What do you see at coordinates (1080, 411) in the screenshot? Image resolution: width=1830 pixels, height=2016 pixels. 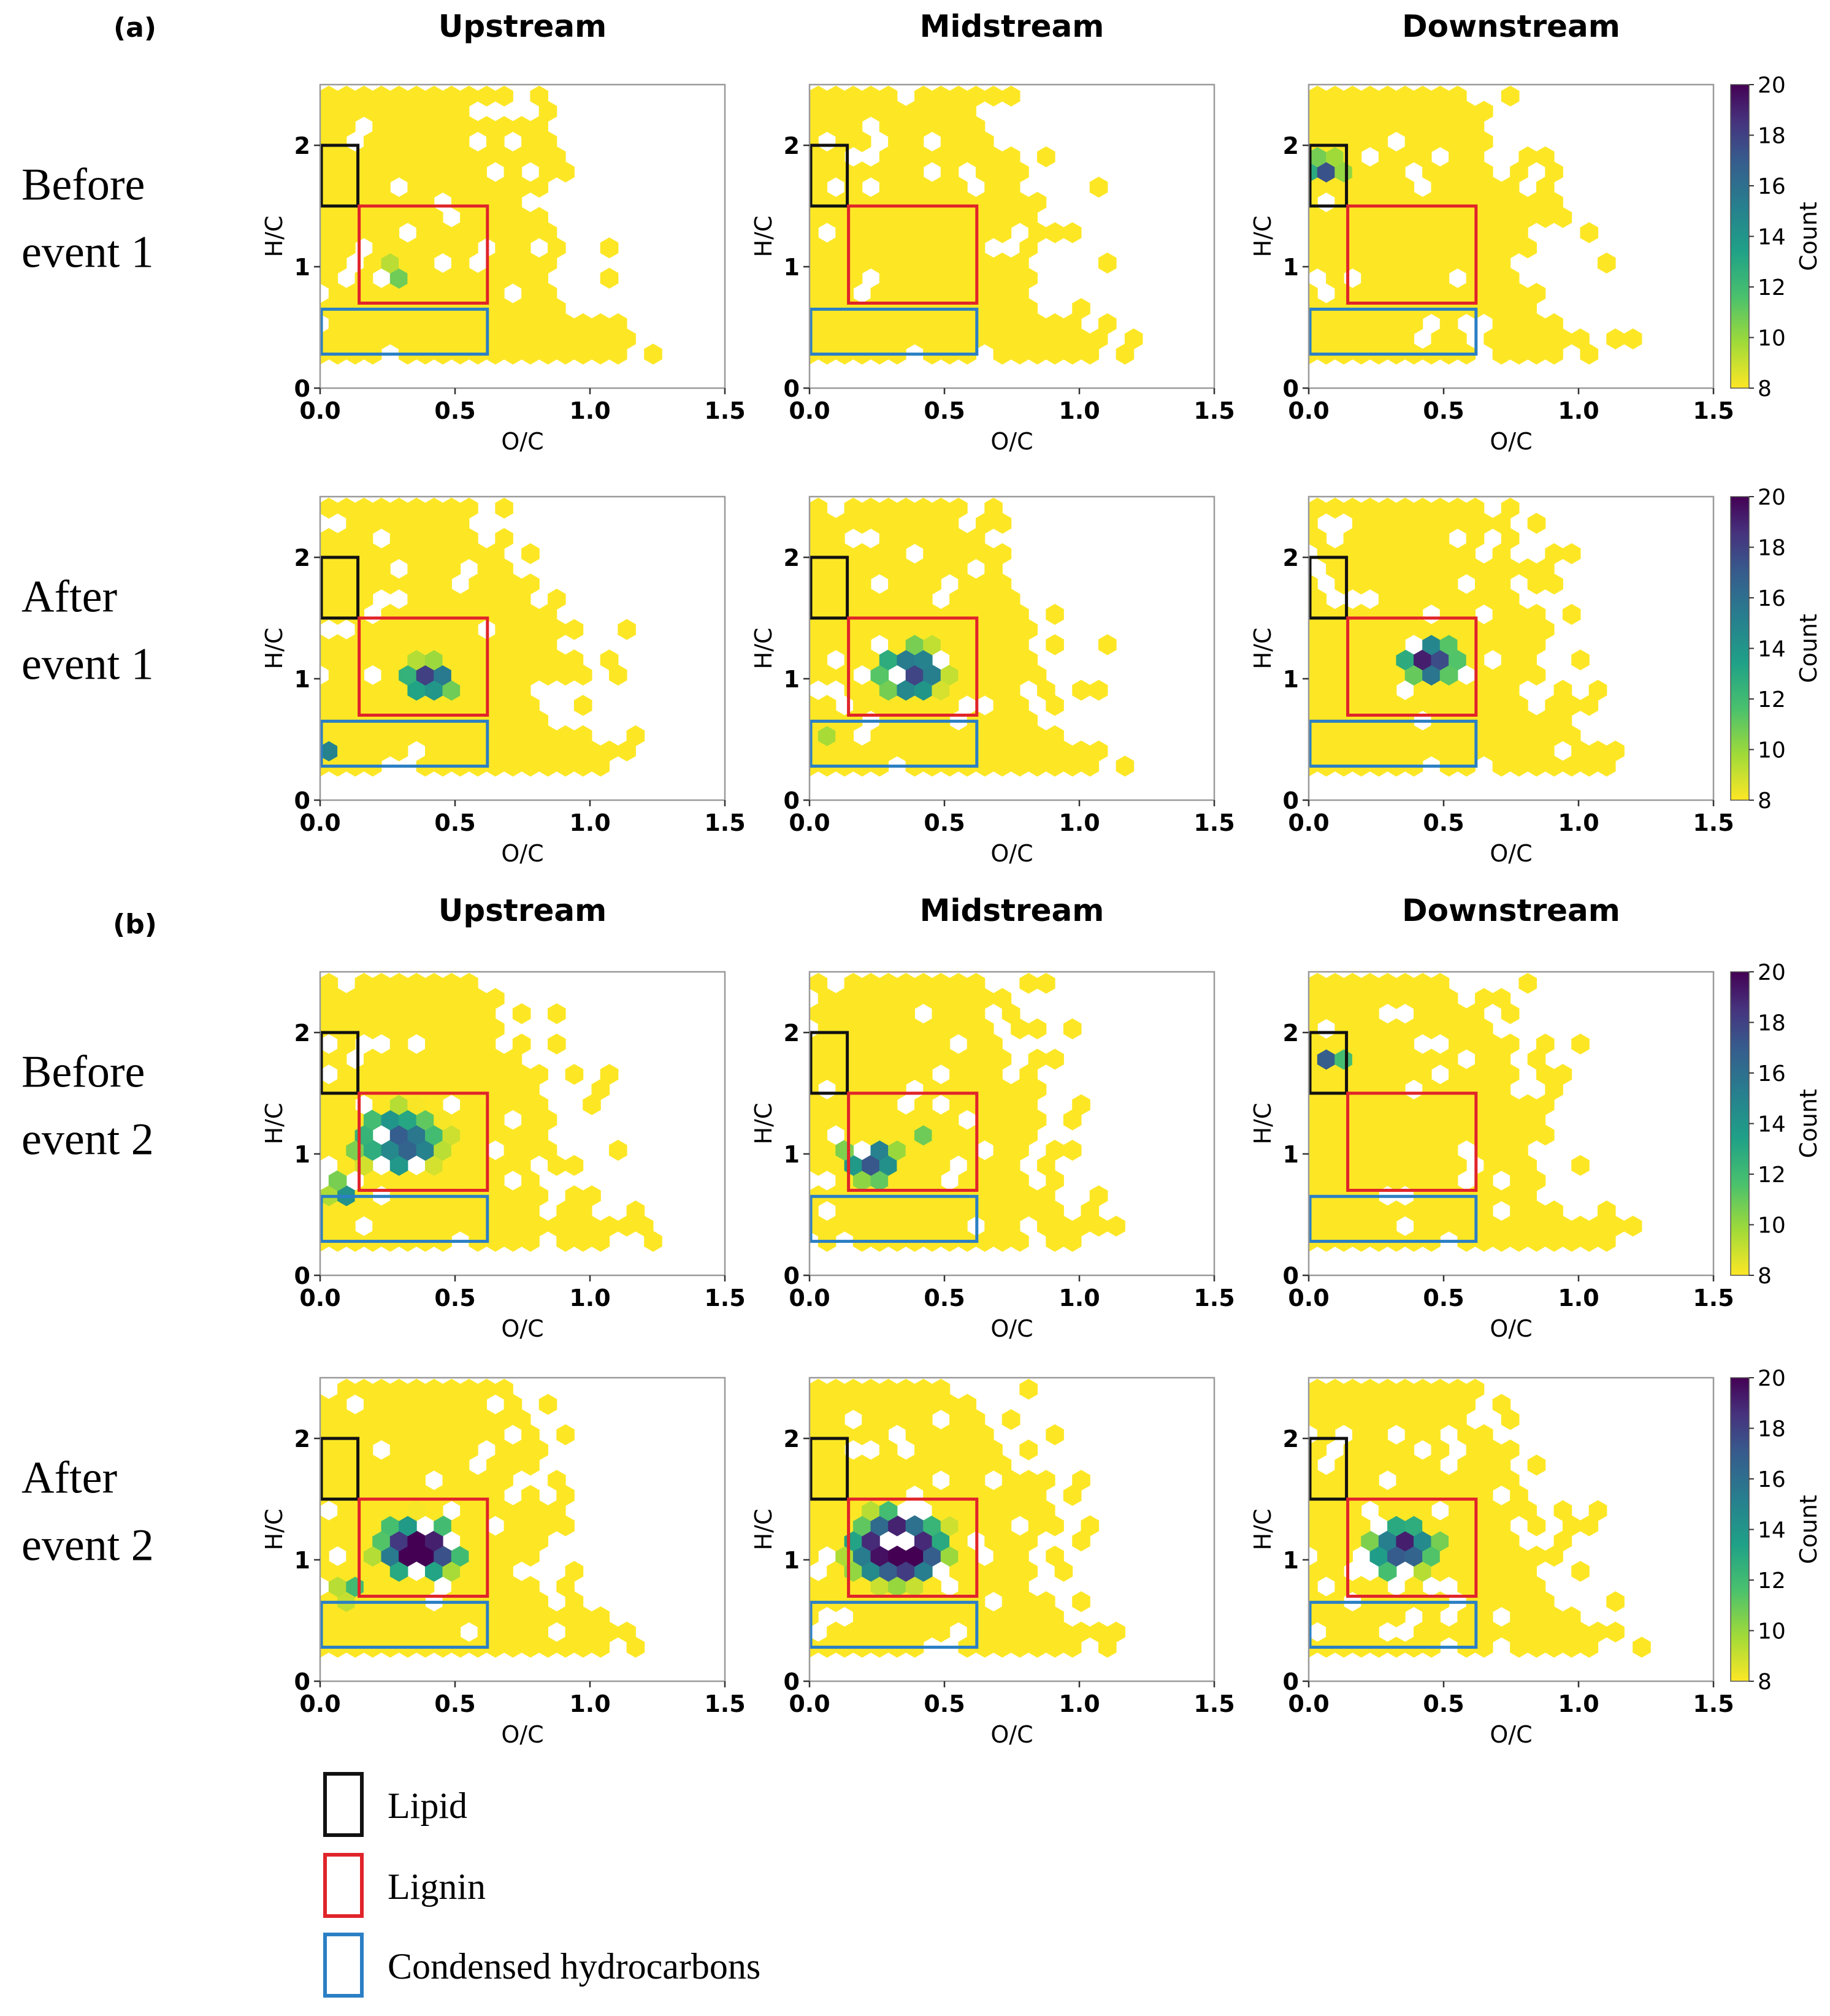 I see `x-tick-label: 1.0` at bounding box center [1080, 411].